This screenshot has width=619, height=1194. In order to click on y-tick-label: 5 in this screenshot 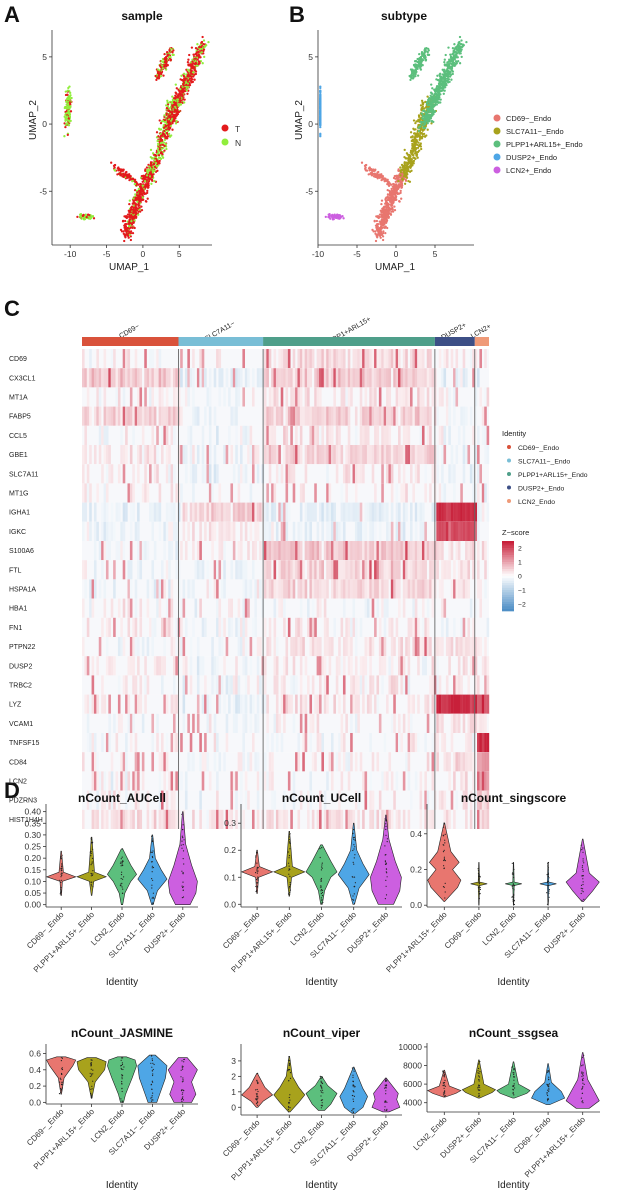, I will do `click(44, 57)`.